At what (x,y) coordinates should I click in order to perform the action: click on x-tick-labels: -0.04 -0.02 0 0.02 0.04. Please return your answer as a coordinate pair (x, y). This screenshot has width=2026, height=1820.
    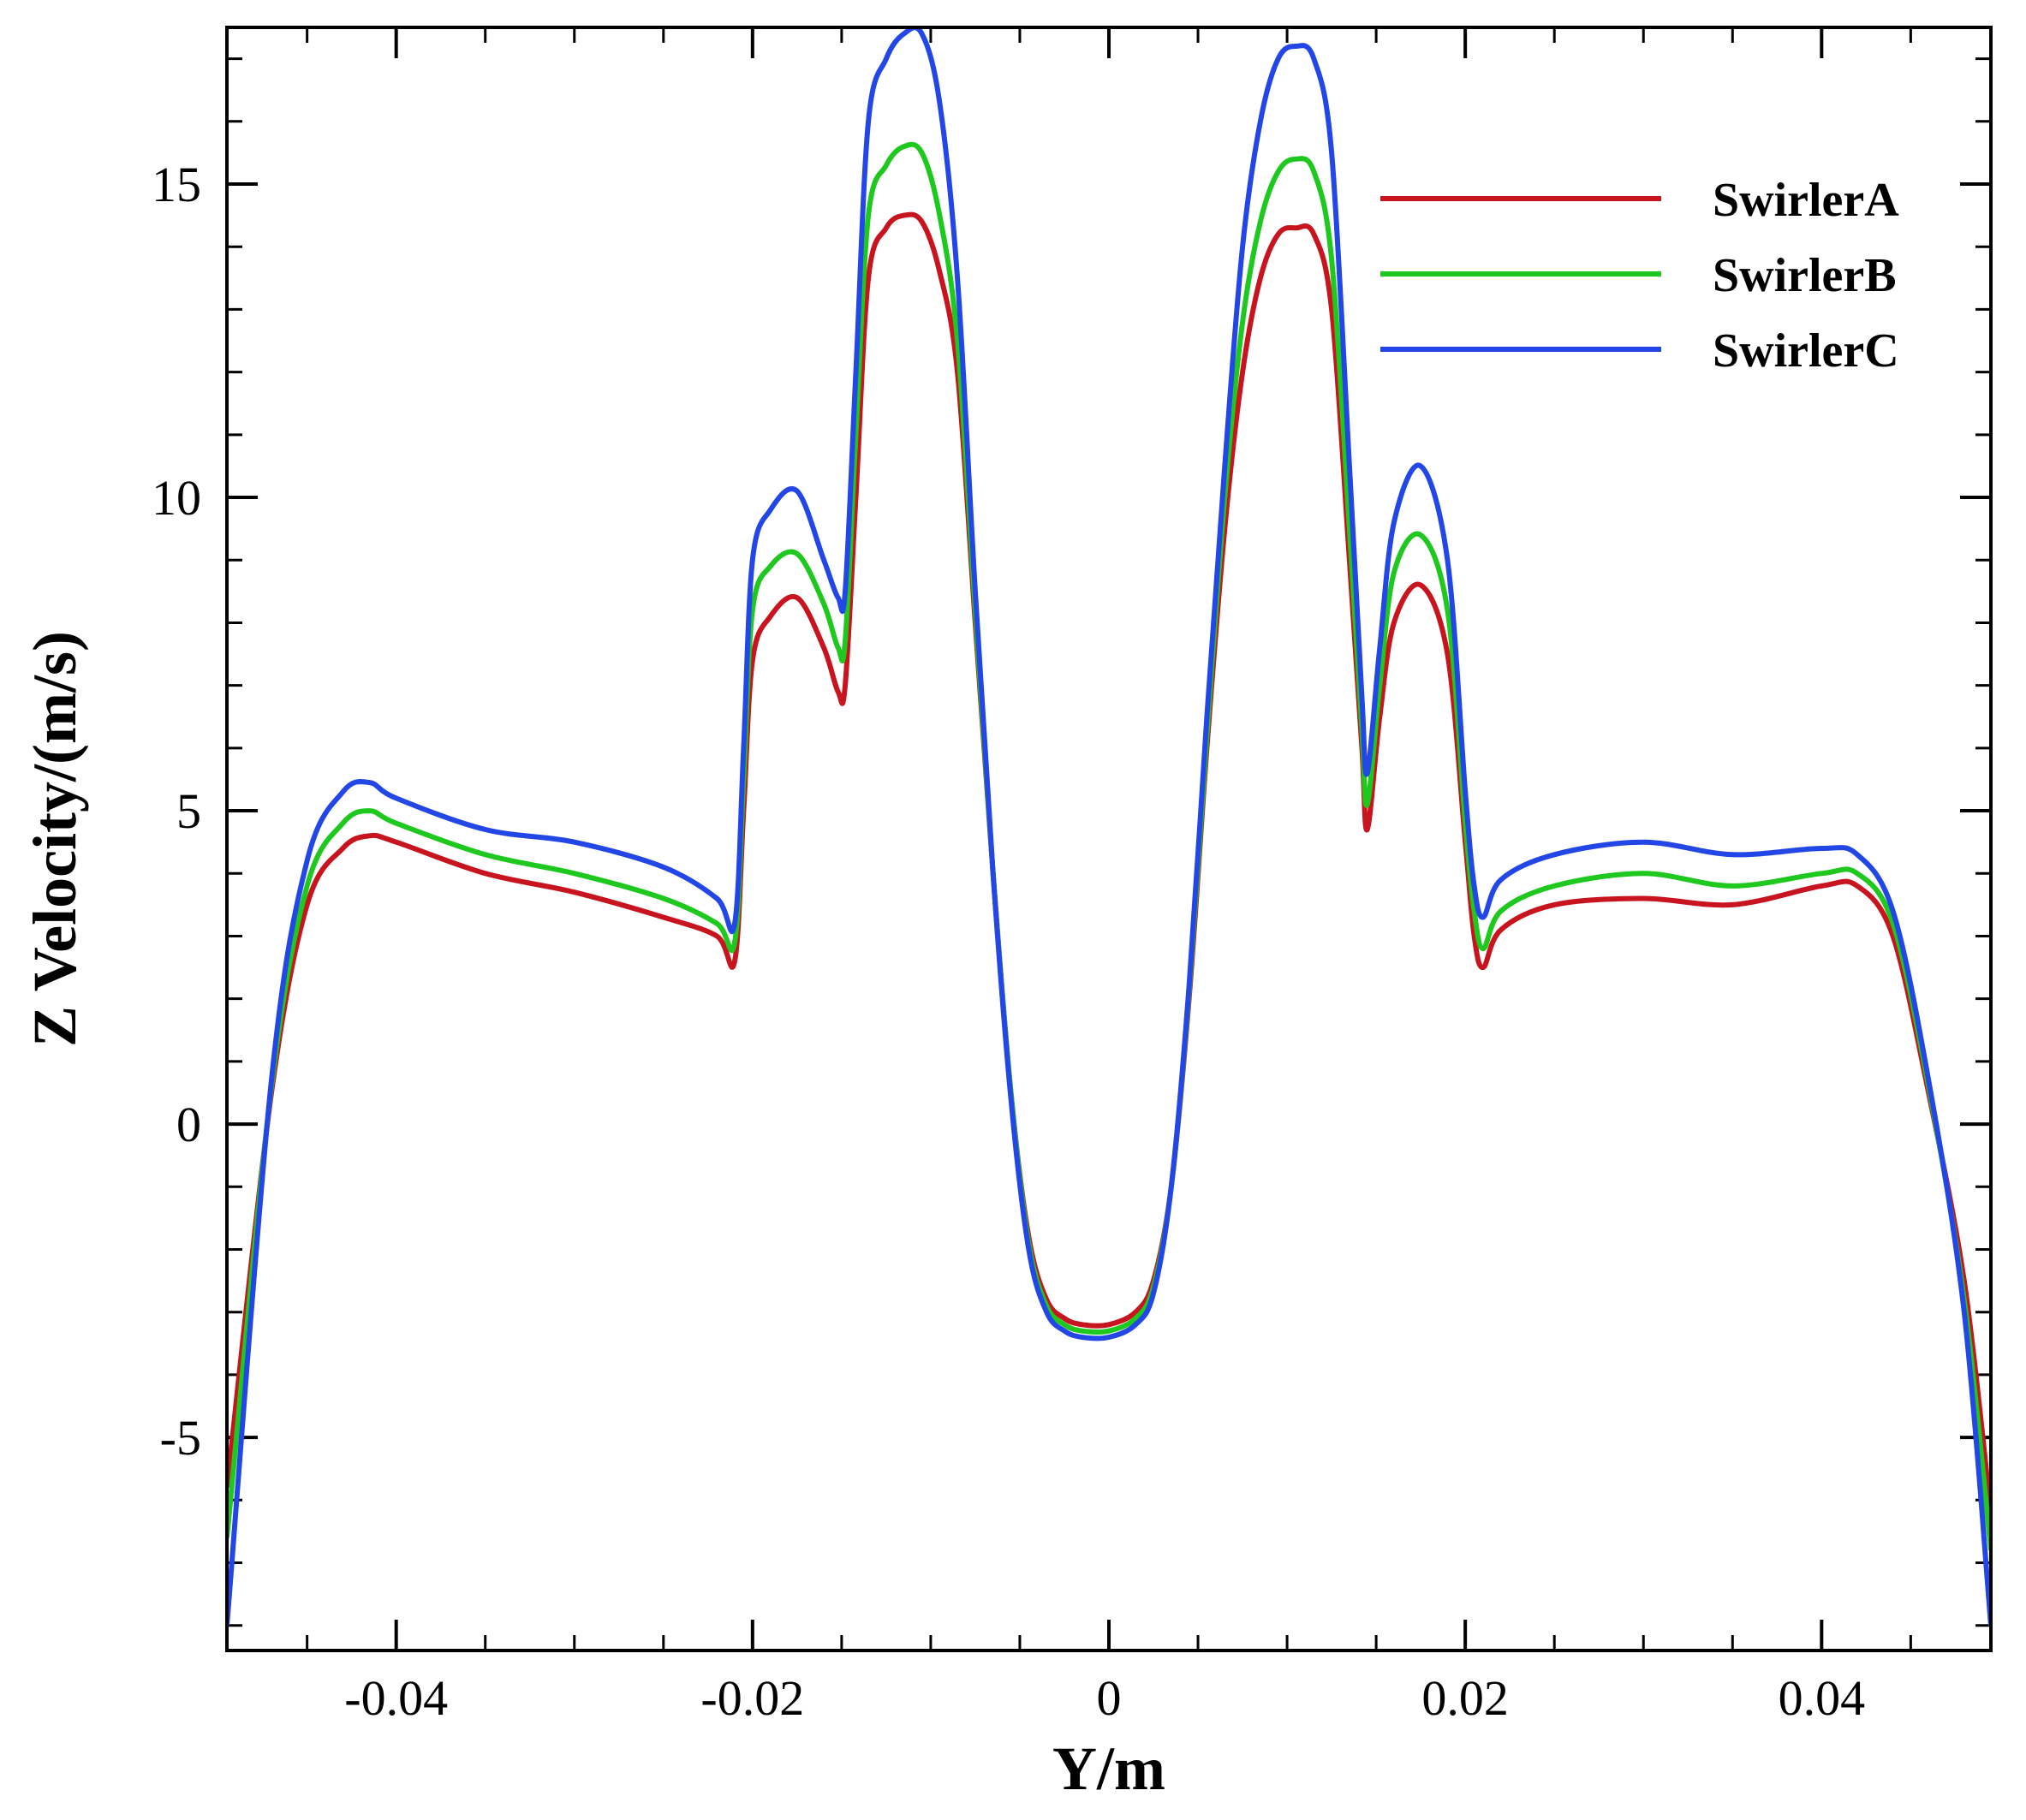
    Looking at the image, I should click on (1104, 1698).